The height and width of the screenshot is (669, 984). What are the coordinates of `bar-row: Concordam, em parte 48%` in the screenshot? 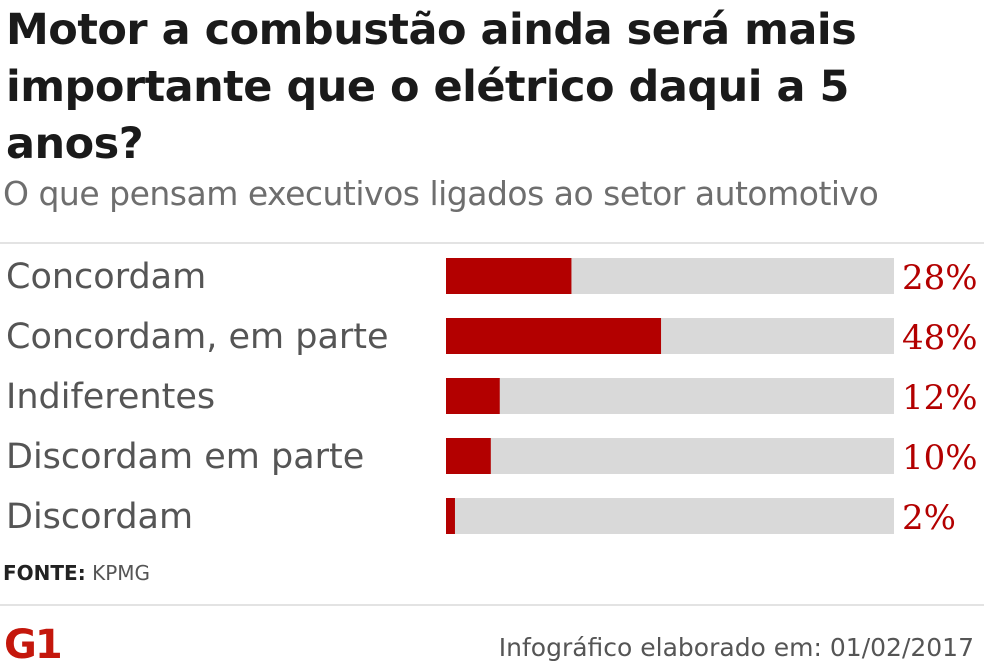 It's located at (492, 337).